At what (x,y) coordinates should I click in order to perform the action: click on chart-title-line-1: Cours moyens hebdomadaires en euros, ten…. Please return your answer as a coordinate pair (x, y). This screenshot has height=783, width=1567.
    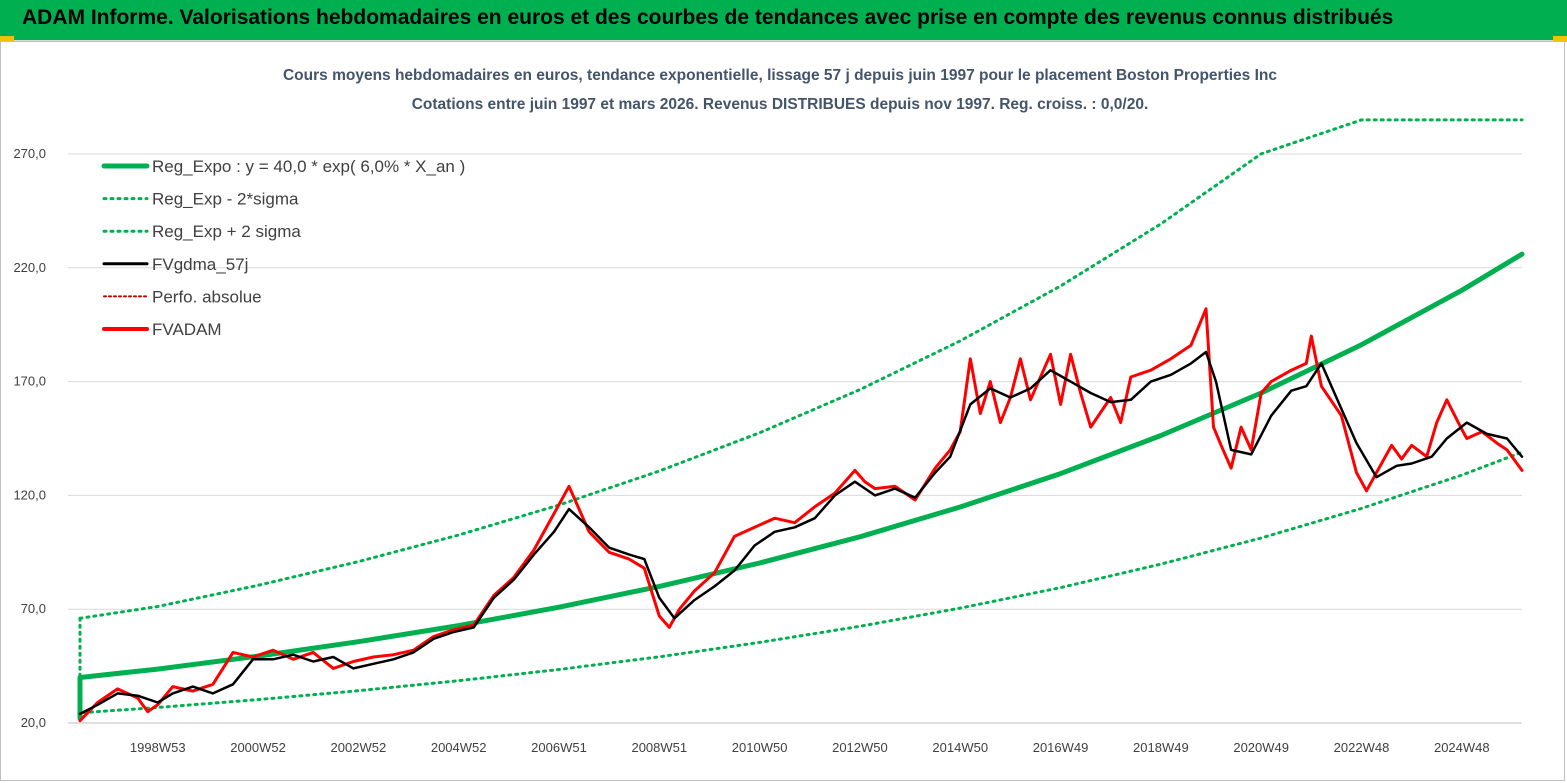
    Looking at the image, I should click on (780, 75).